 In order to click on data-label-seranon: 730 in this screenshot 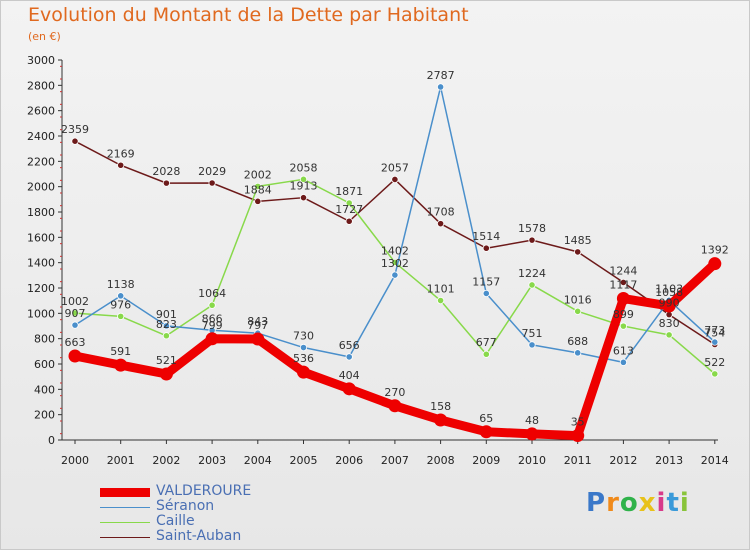, I will do `click(303, 336)`.